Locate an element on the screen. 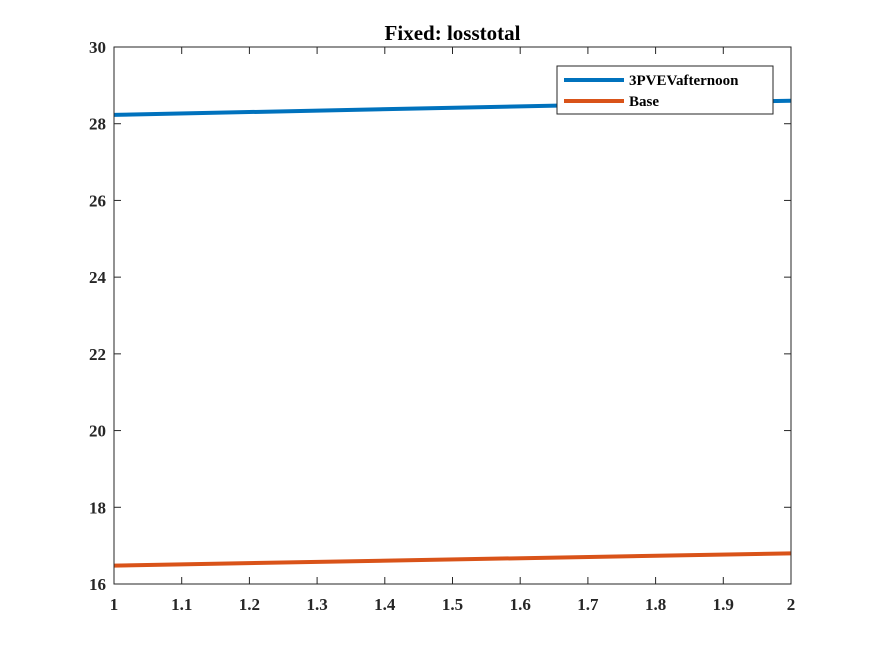 The width and height of the screenshot is (875, 656). y-tick-label: 26 is located at coordinates (97, 200).